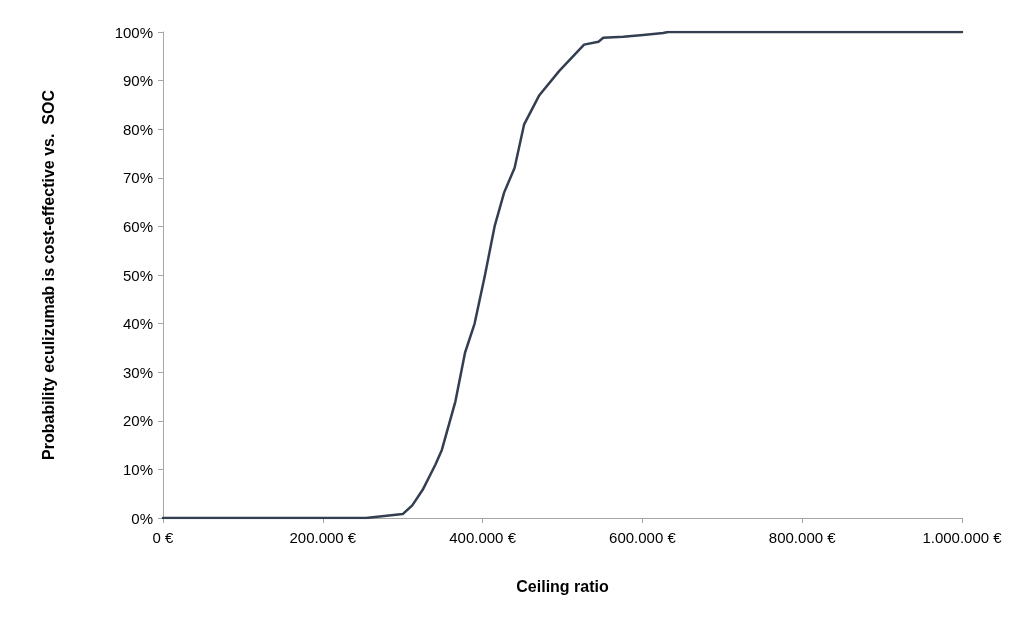  Describe the element at coordinates (137, 178) in the screenshot. I see `y-tick-label: 70%` at that location.